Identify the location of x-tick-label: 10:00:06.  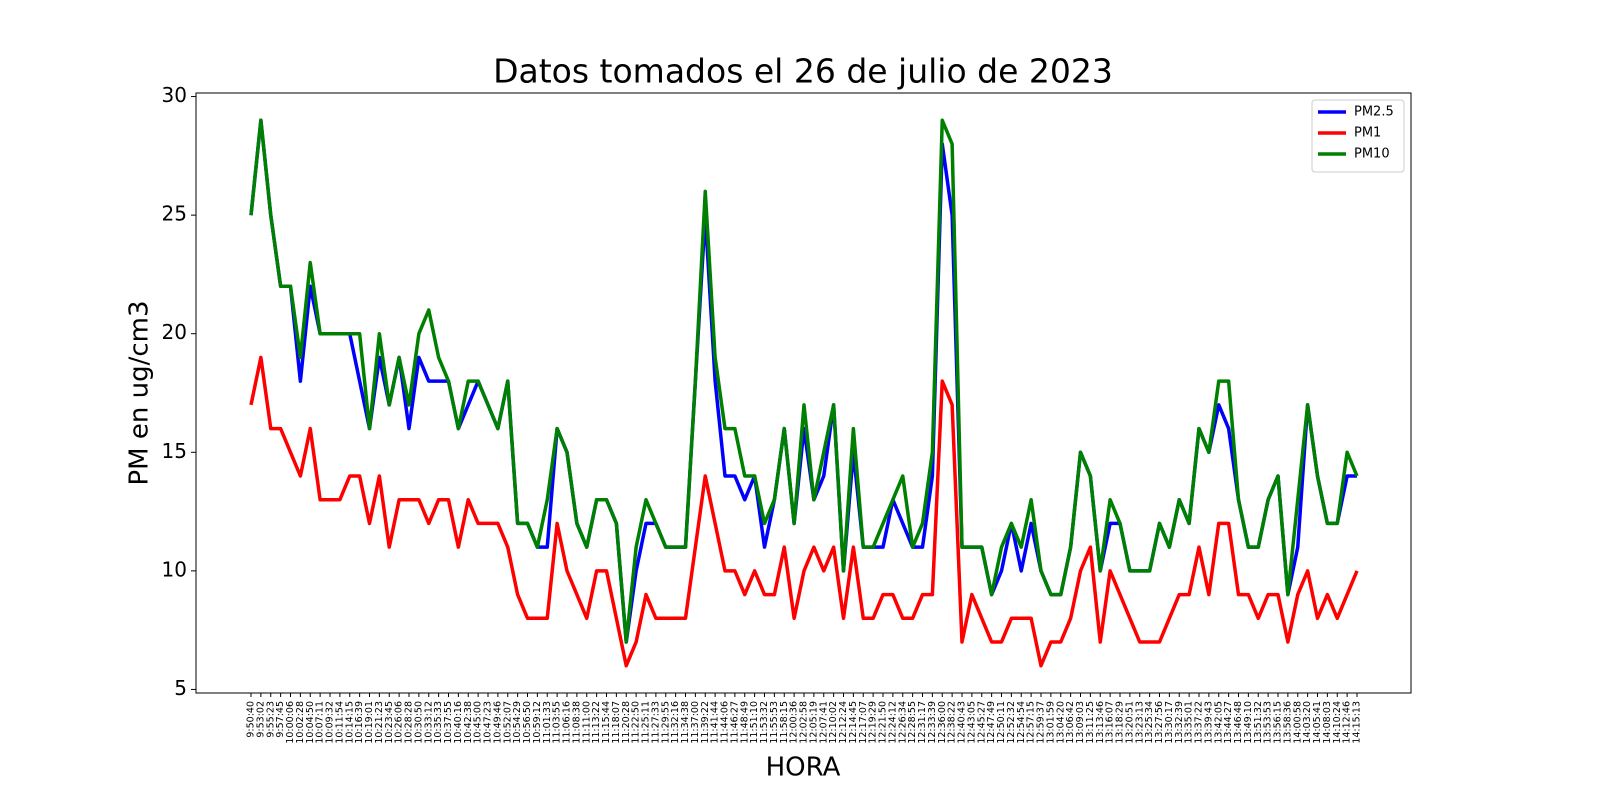
(290, 722).